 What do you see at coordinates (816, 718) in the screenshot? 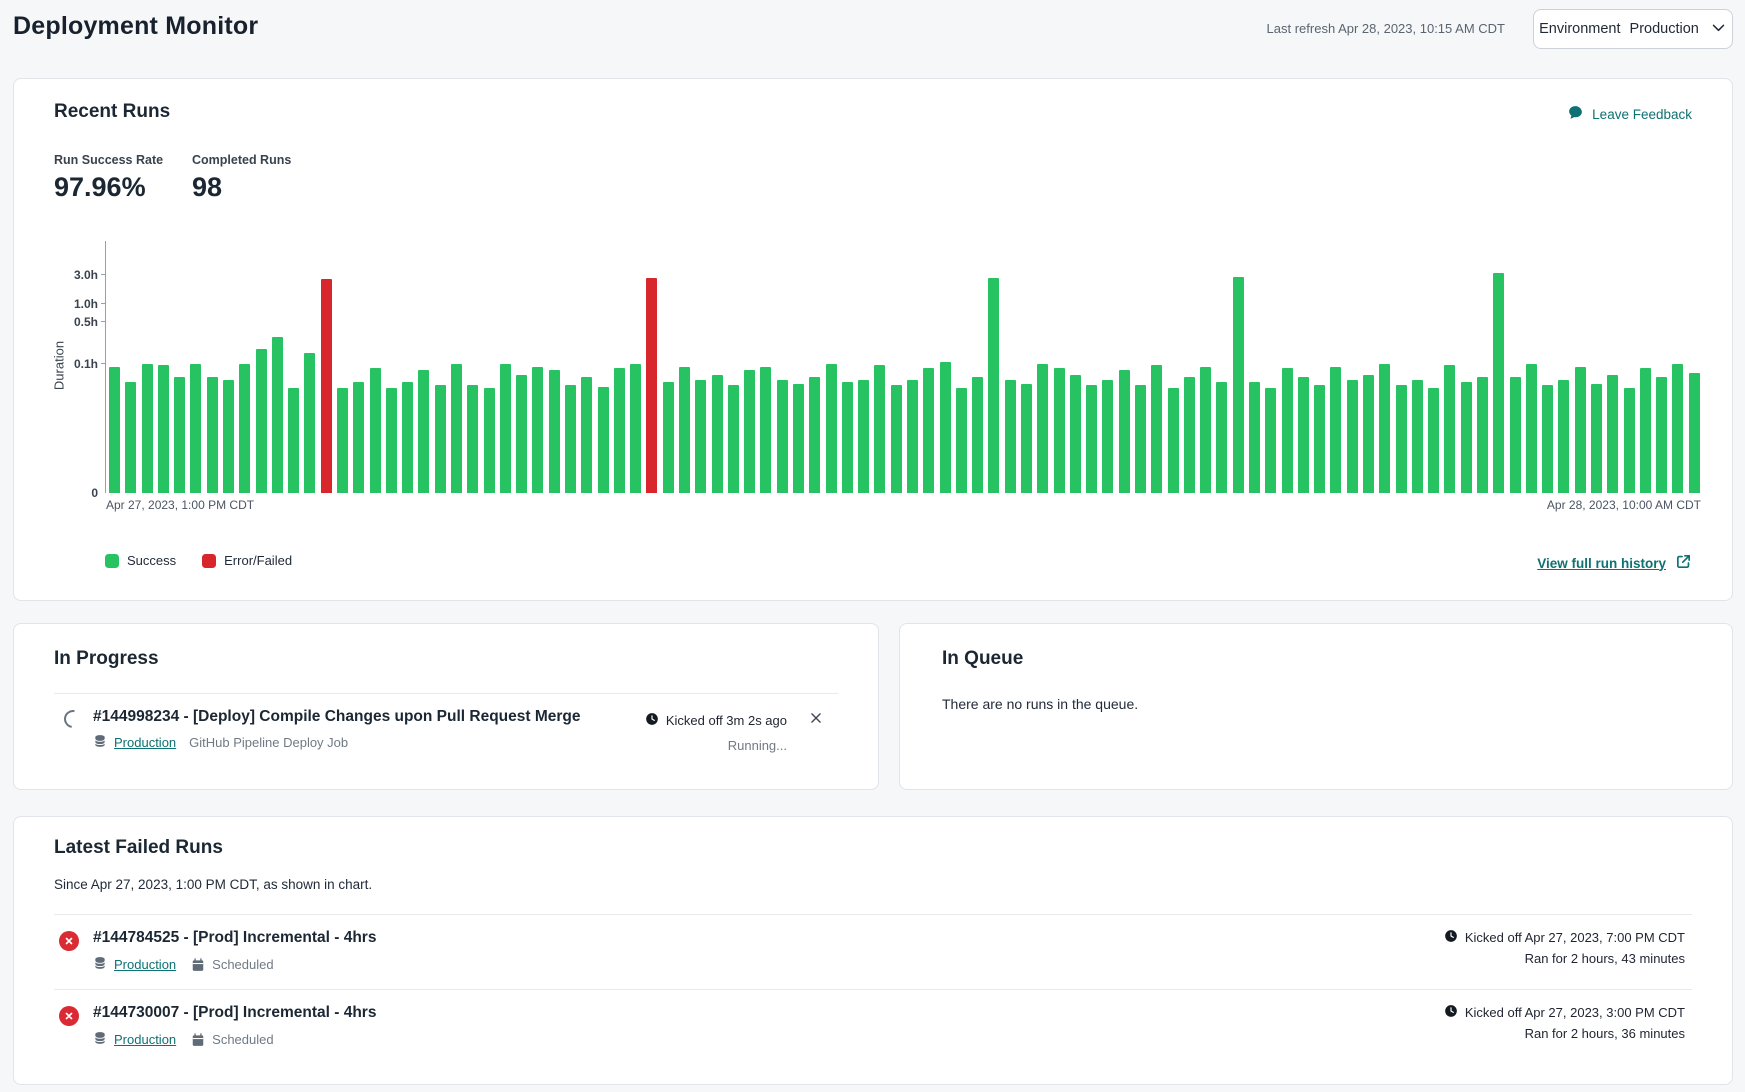
I see `close-icon` at bounding box center [816, 718].